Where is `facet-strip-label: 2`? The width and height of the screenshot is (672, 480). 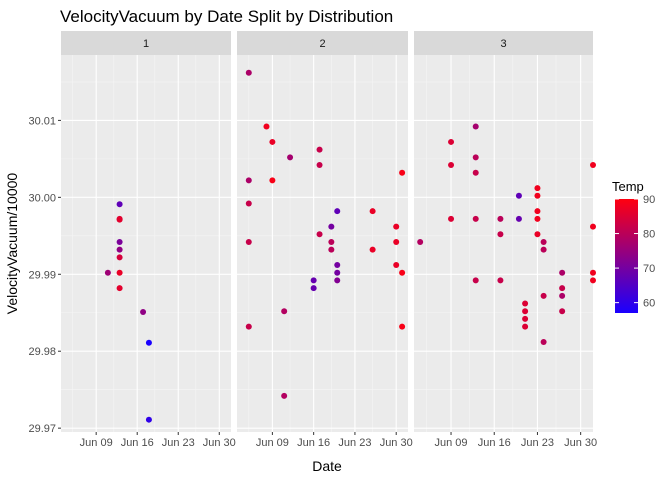
facet-strip-label: 2 is located at coordinates (322, 44).